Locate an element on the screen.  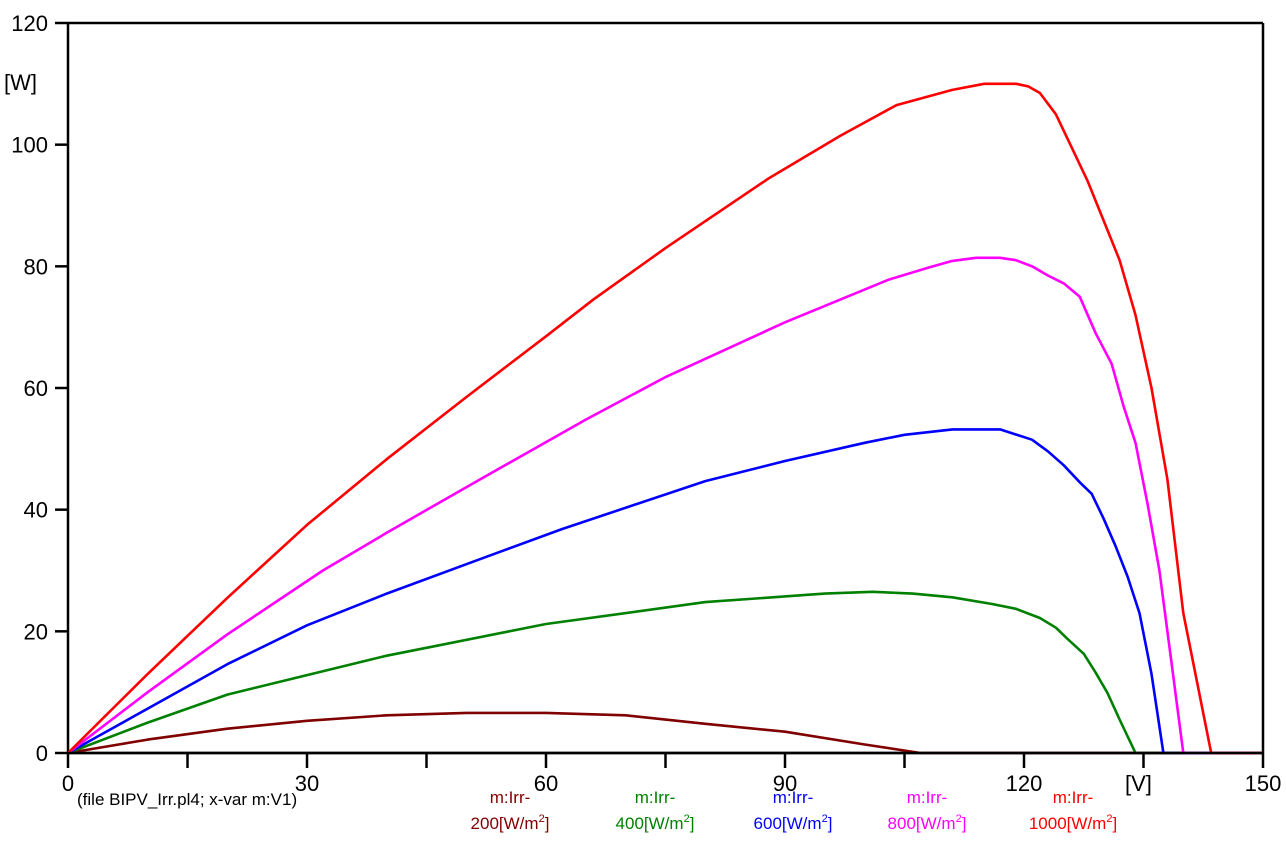
file-caption: (file BIPV_Irr.pl4; x-var m:V1) is located at coordinates (187, 799).